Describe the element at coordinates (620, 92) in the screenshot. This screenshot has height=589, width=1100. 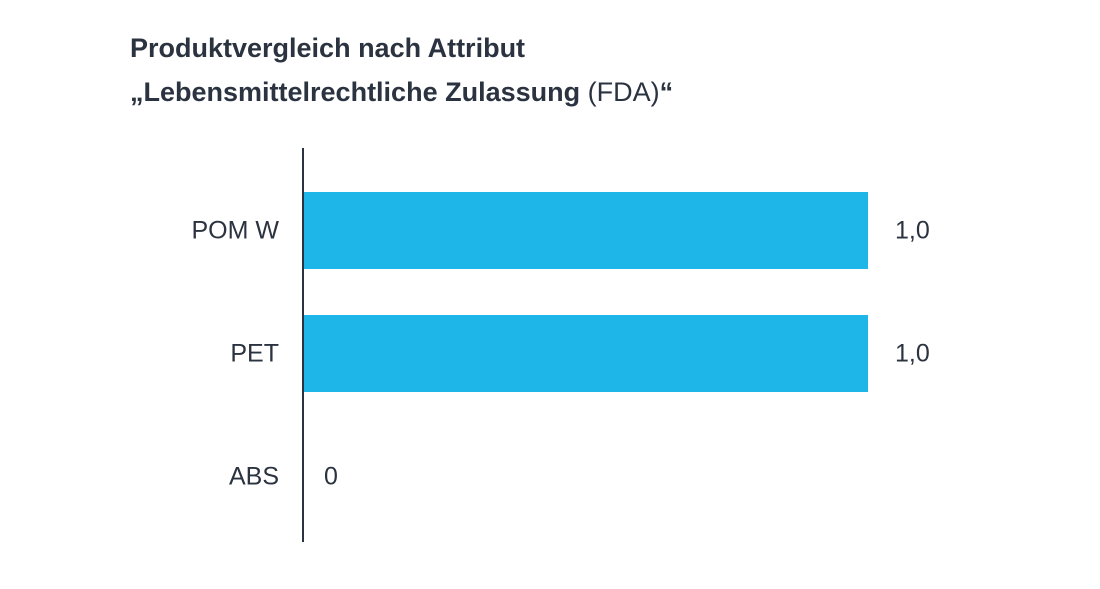
I see `chart-title-line-2-regular: (FDA)` at that location.